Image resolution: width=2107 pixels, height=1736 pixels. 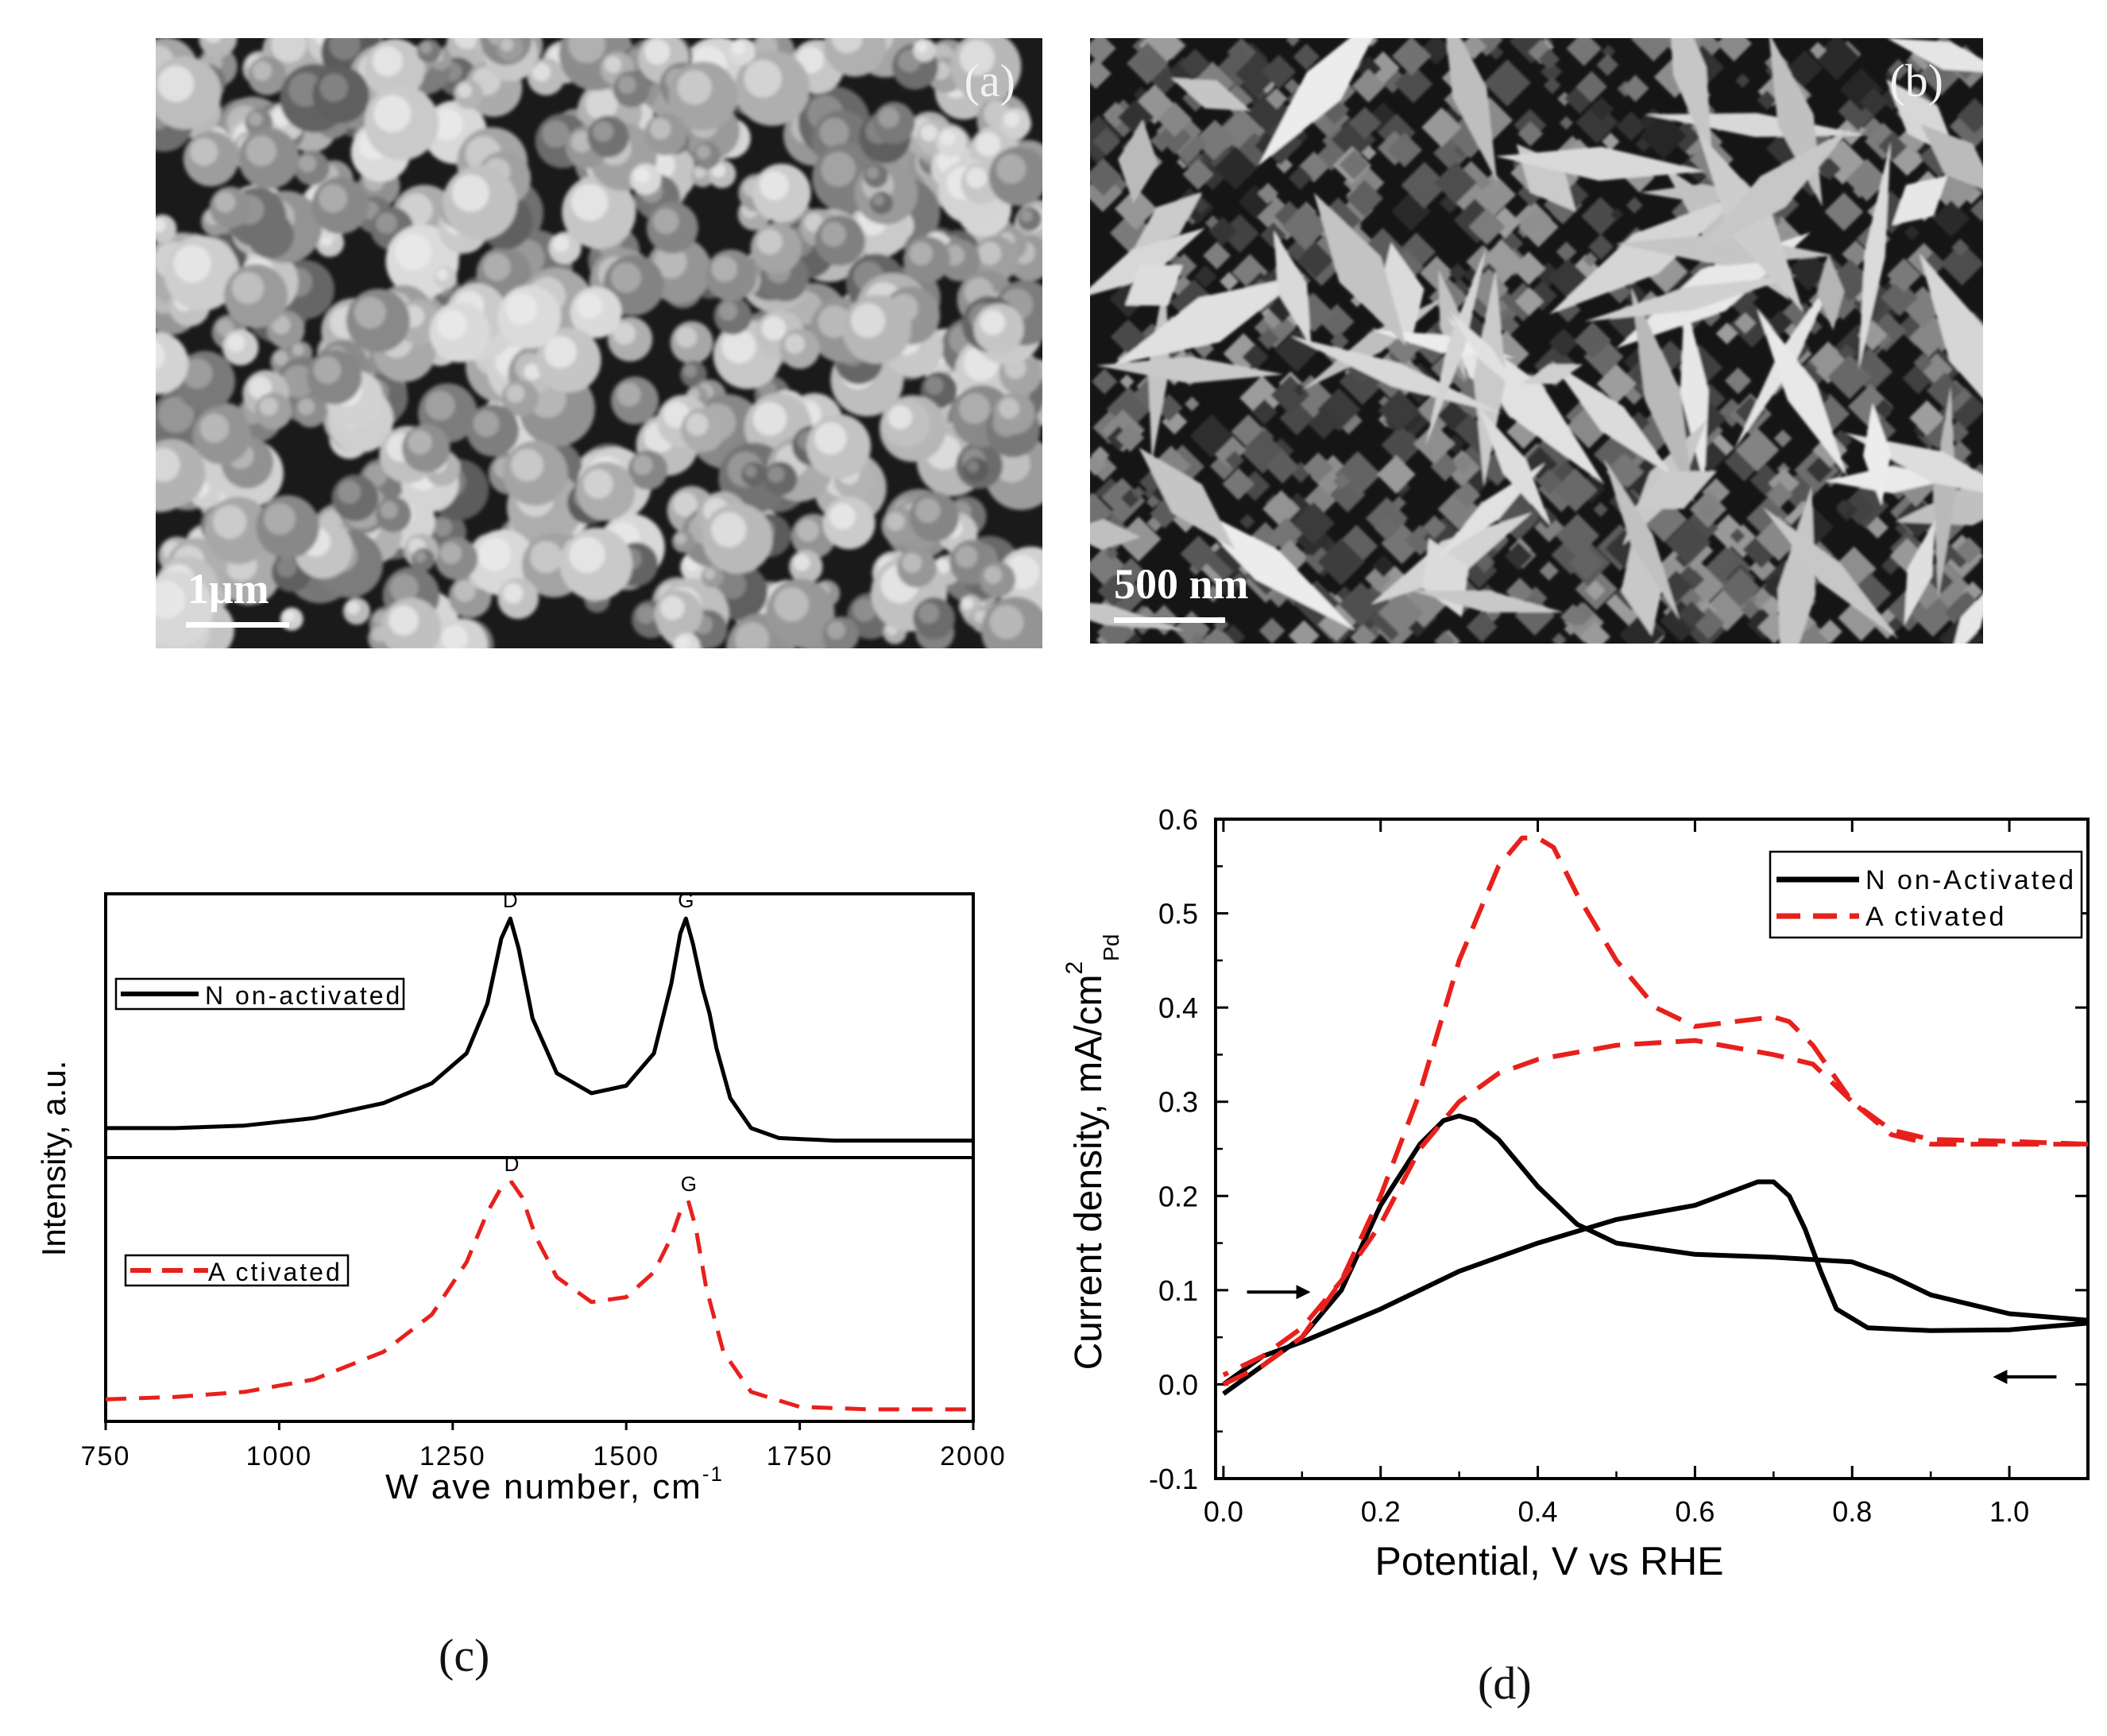 What do you see at coordinates (989, 80) in the screenshot?
I see `panel-a-label: (a)` at bounding box center [989, 80].